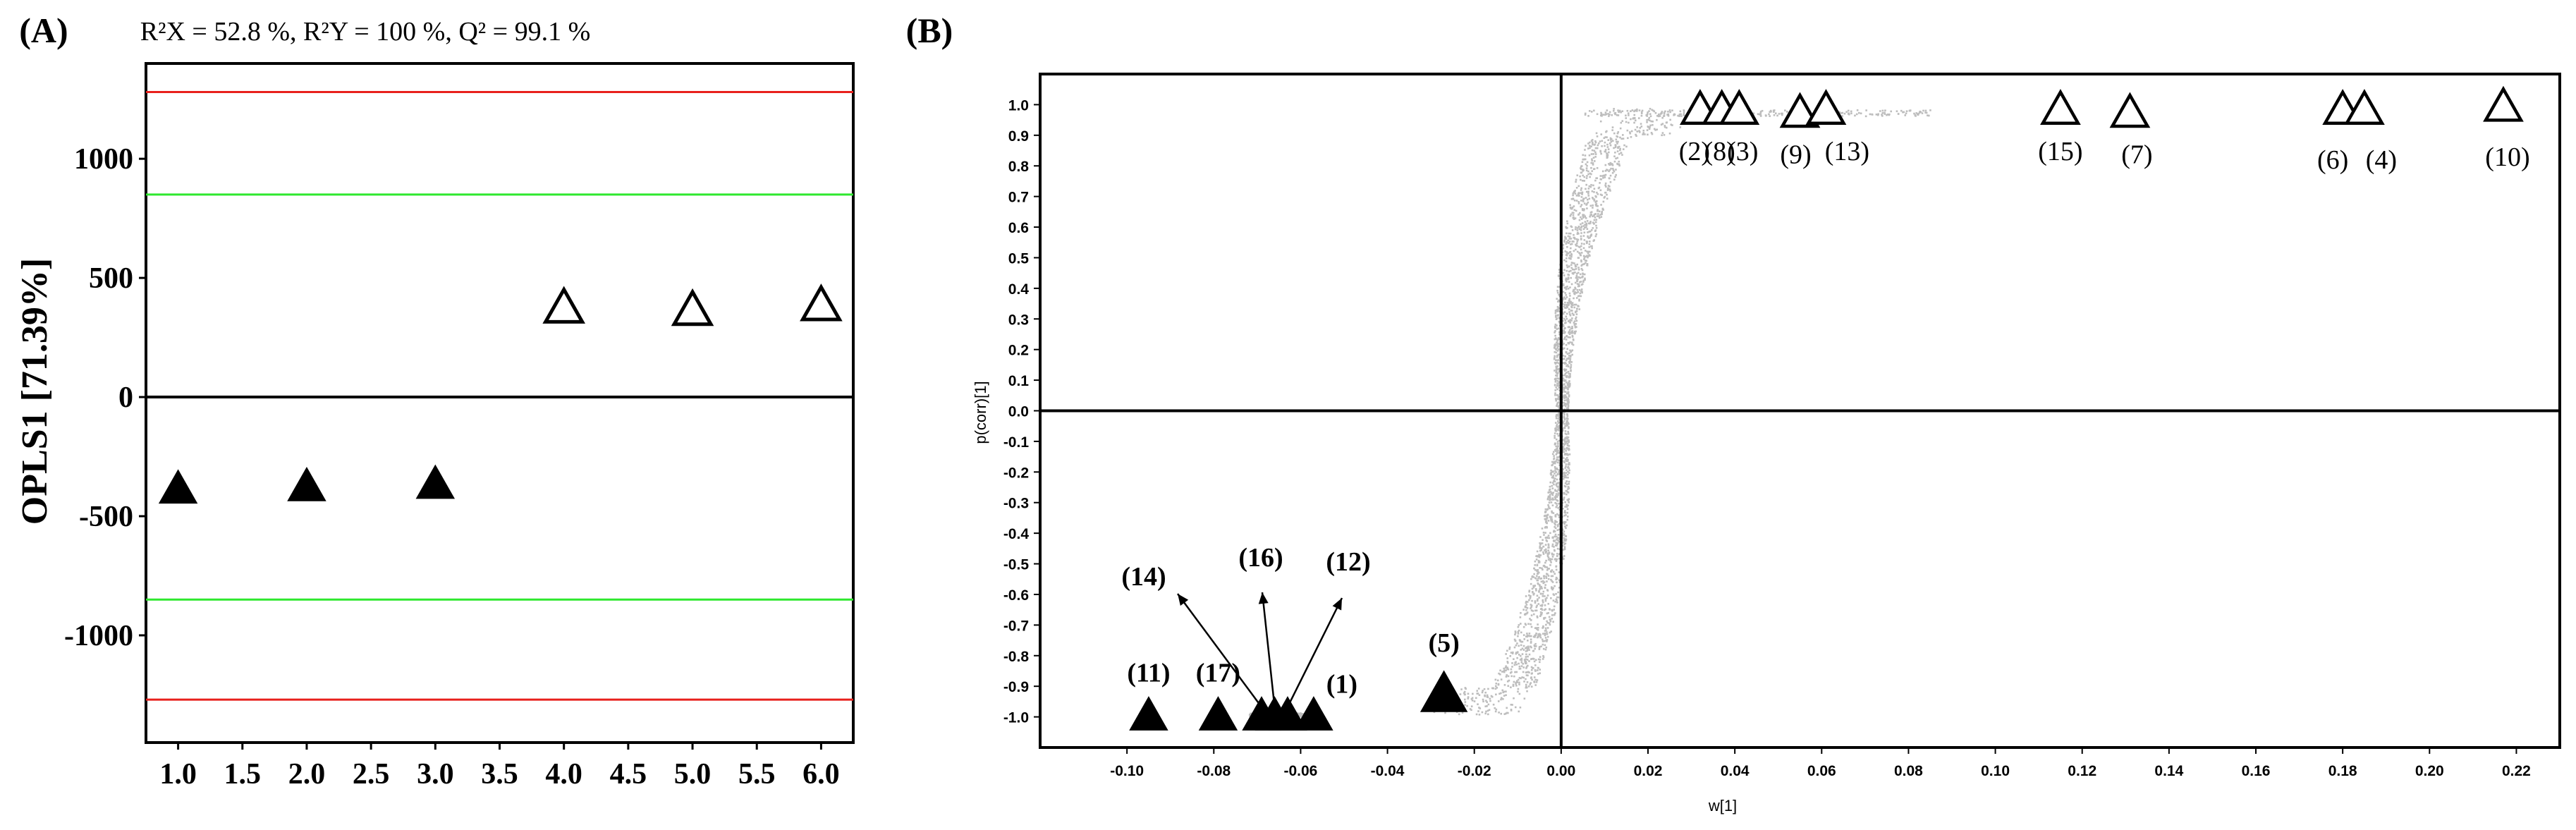 This screenshot has width=2576, height=830. Describe the element at coordinates (243, 774) in the screenshot. I see `x-tick-label: 1.5` at that location.